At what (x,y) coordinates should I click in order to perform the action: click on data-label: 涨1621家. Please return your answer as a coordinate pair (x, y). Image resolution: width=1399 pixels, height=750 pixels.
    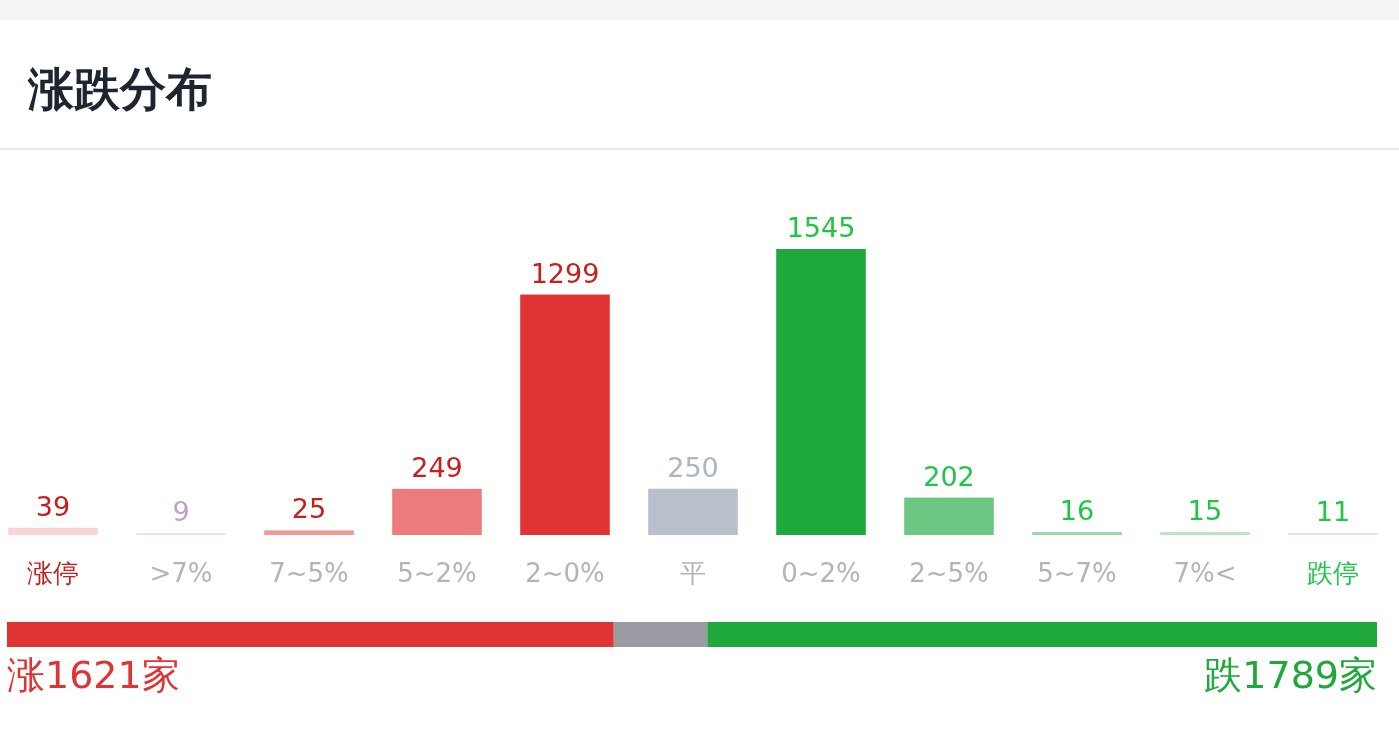
    Looking at the image, I should click on (93, 675).